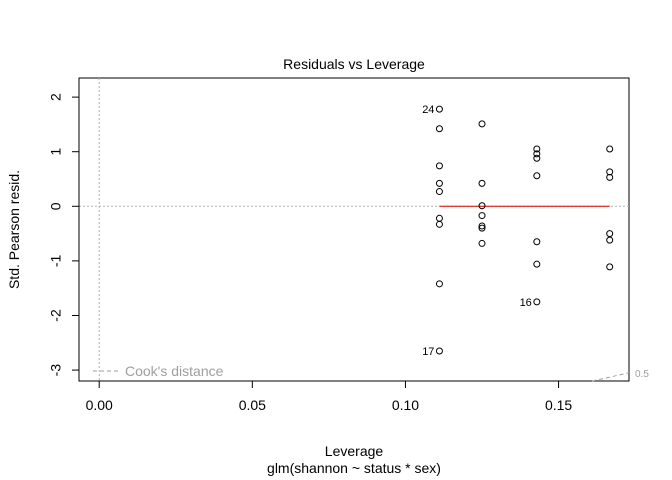 The height and width of the screenshot is (480, 672). What do you see at coordinates (56, 206) in the screenshot?
I see `y-tick-label: 0` at bounding box center [56, 206].